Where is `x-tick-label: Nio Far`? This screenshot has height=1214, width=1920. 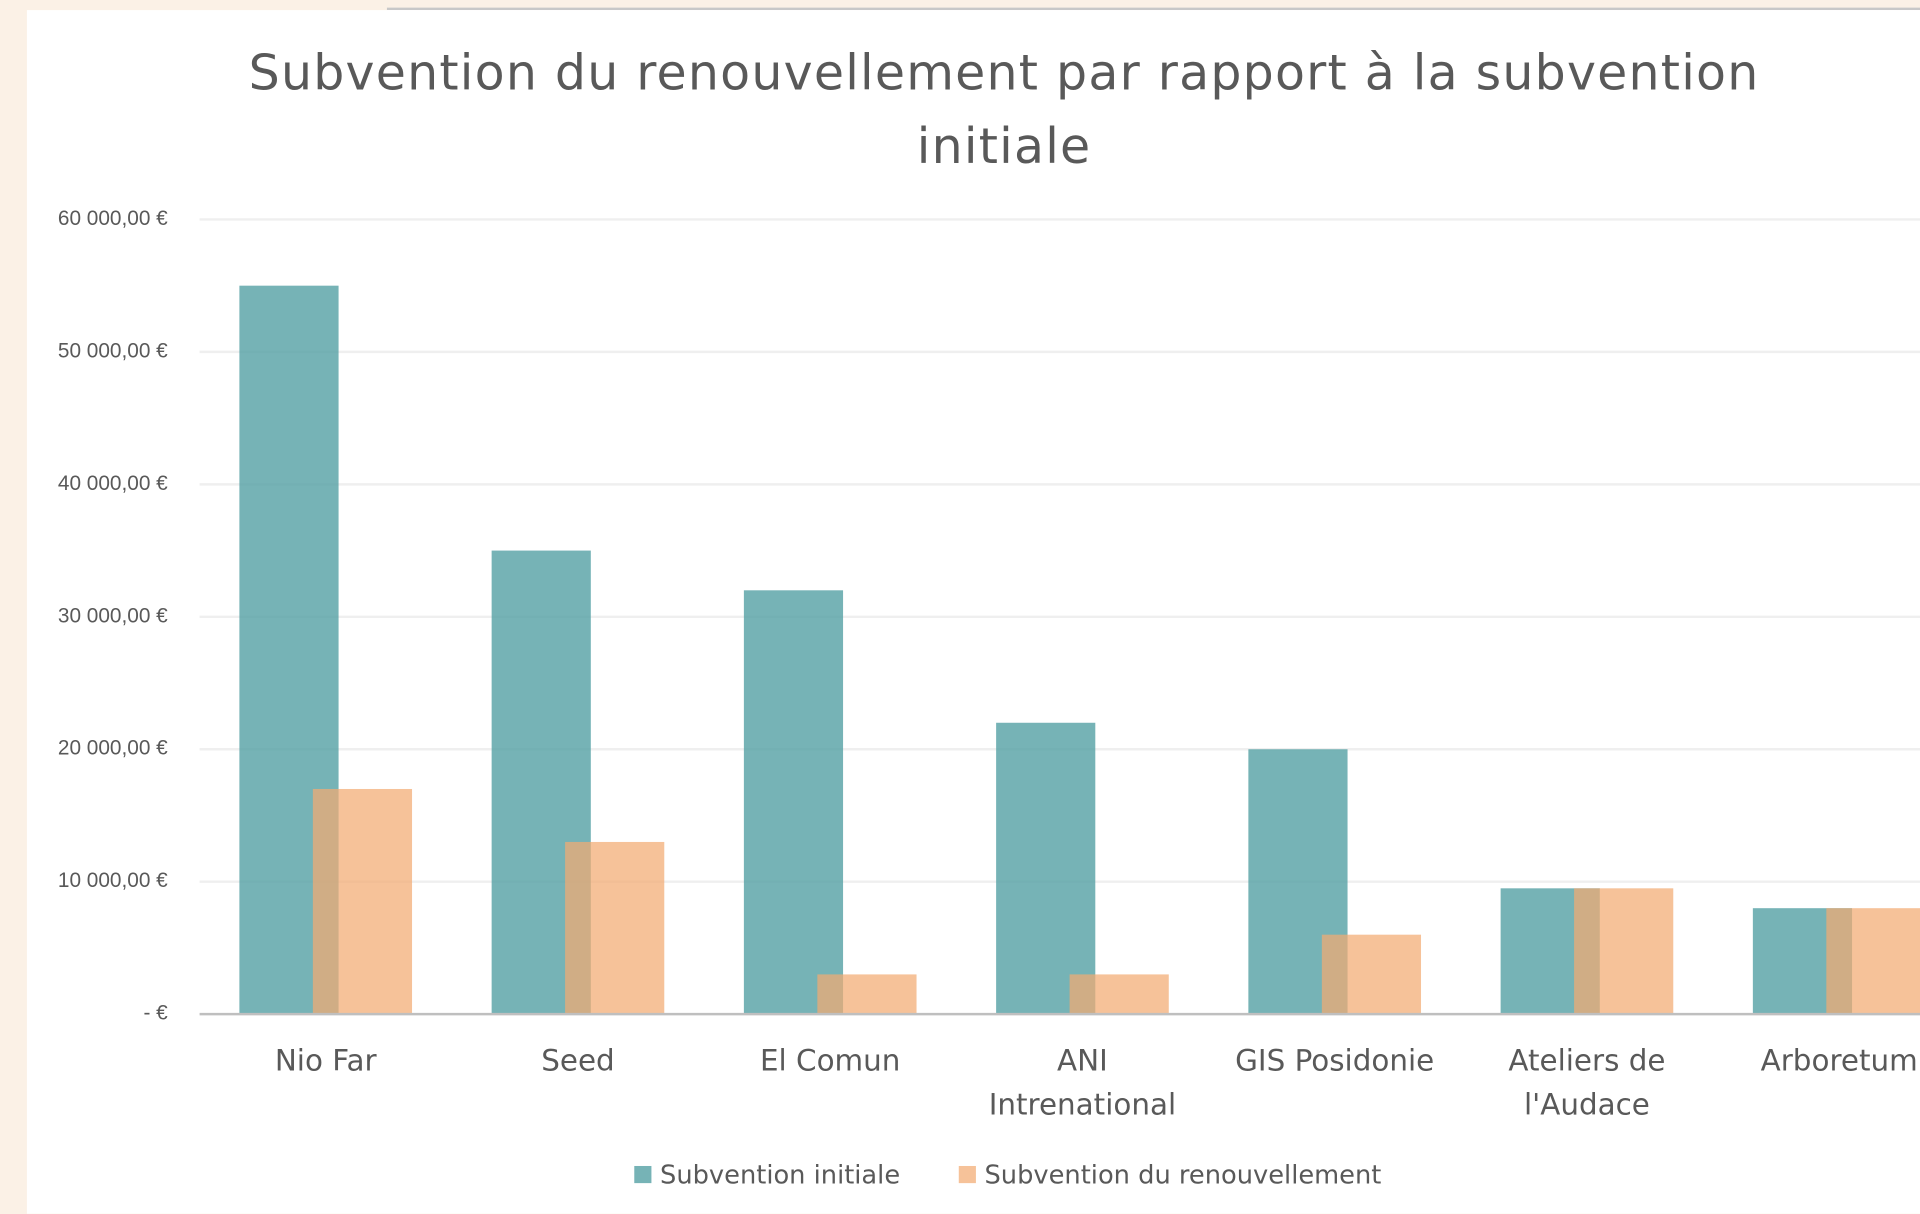 x-tick-label: Nio Far is located at coordinates (325, 1060).